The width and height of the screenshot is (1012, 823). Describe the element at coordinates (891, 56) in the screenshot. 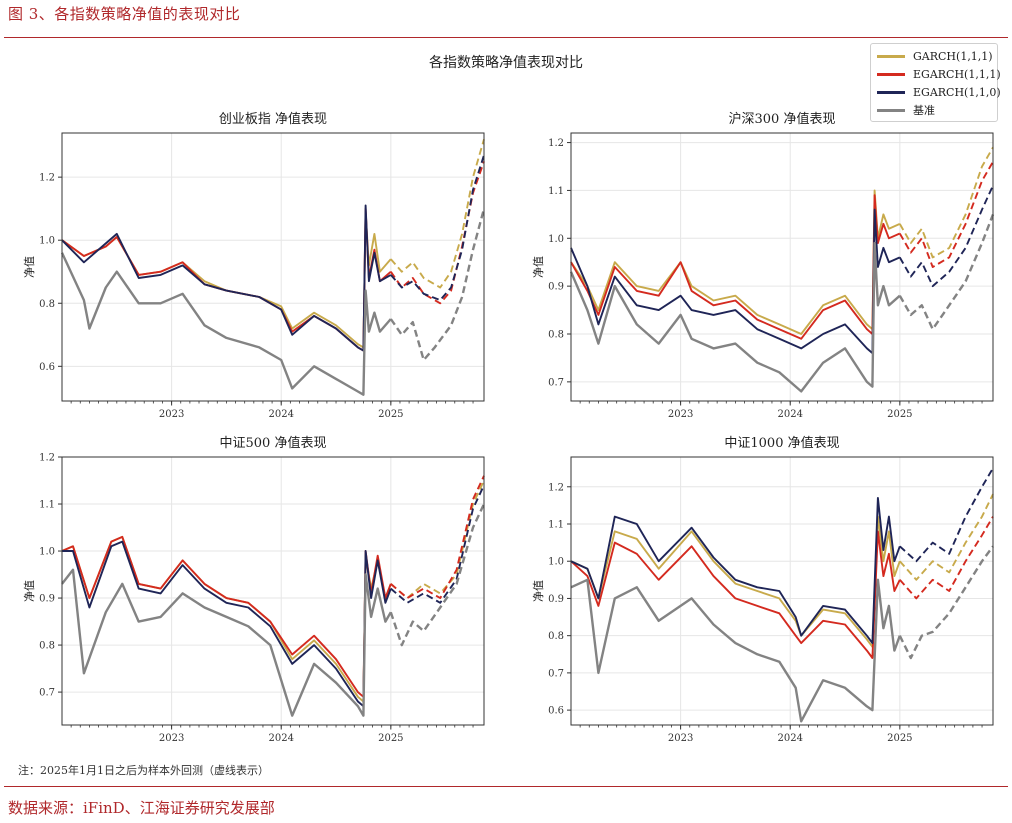

I see `legend-swatch-garch` at that location.